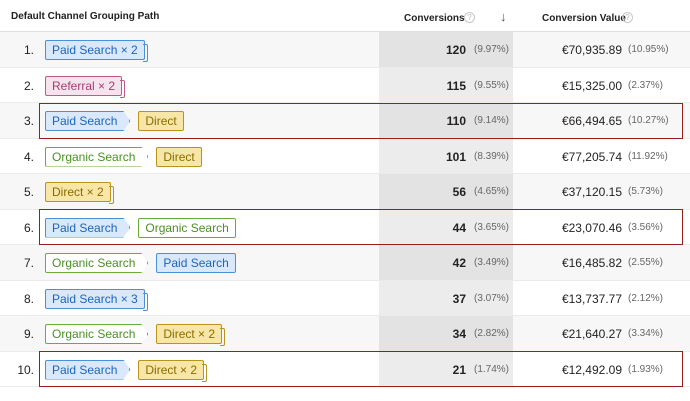  What do you see at coordinates (492, 262) in the screenshot?
I see `conversions-percent: (3.49%)` at bounding box center [492, 262].